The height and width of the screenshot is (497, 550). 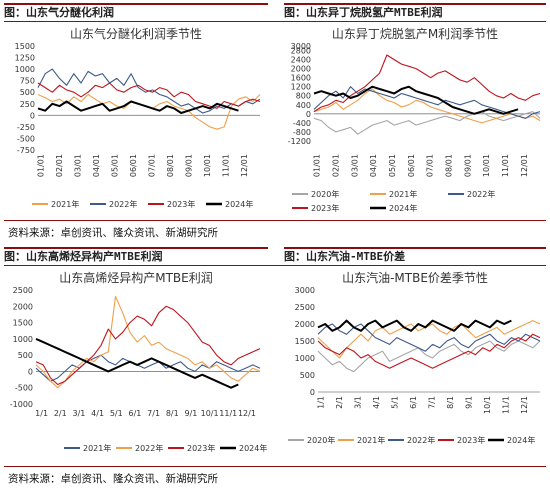 I want to click on x-tick-label: 3/1, so click(x=358, y=402).